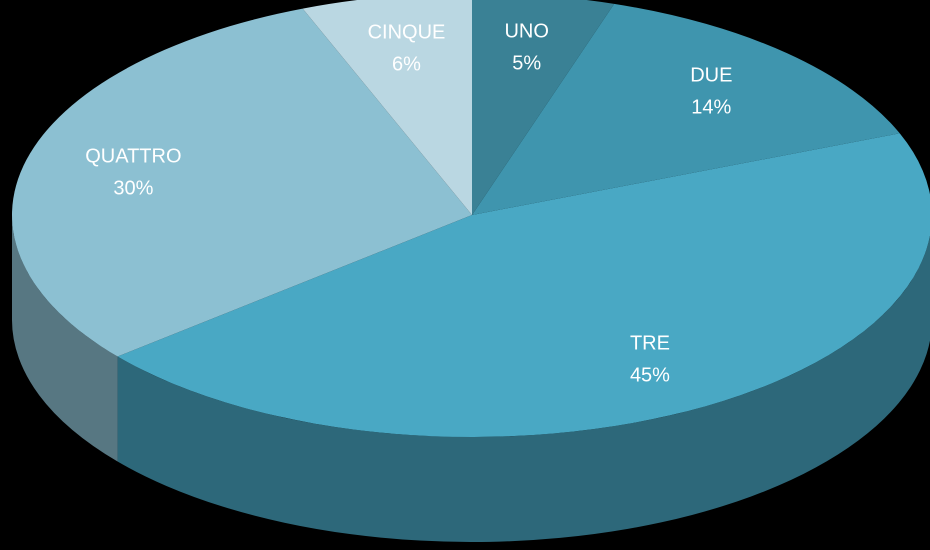  I want to click on slice-value-label: 30%, so click(133, 188).